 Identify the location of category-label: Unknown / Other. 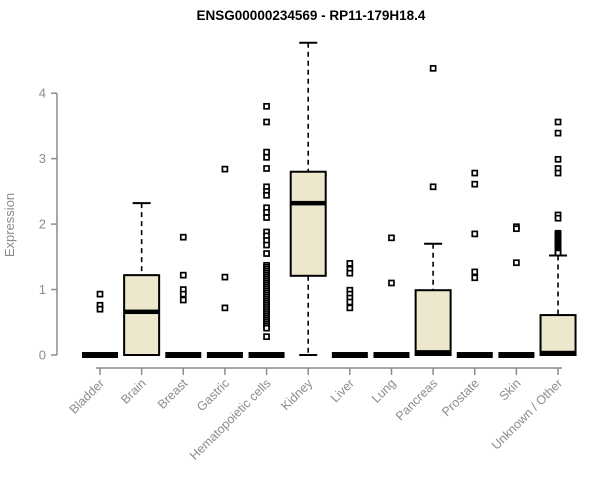
(527, 414).